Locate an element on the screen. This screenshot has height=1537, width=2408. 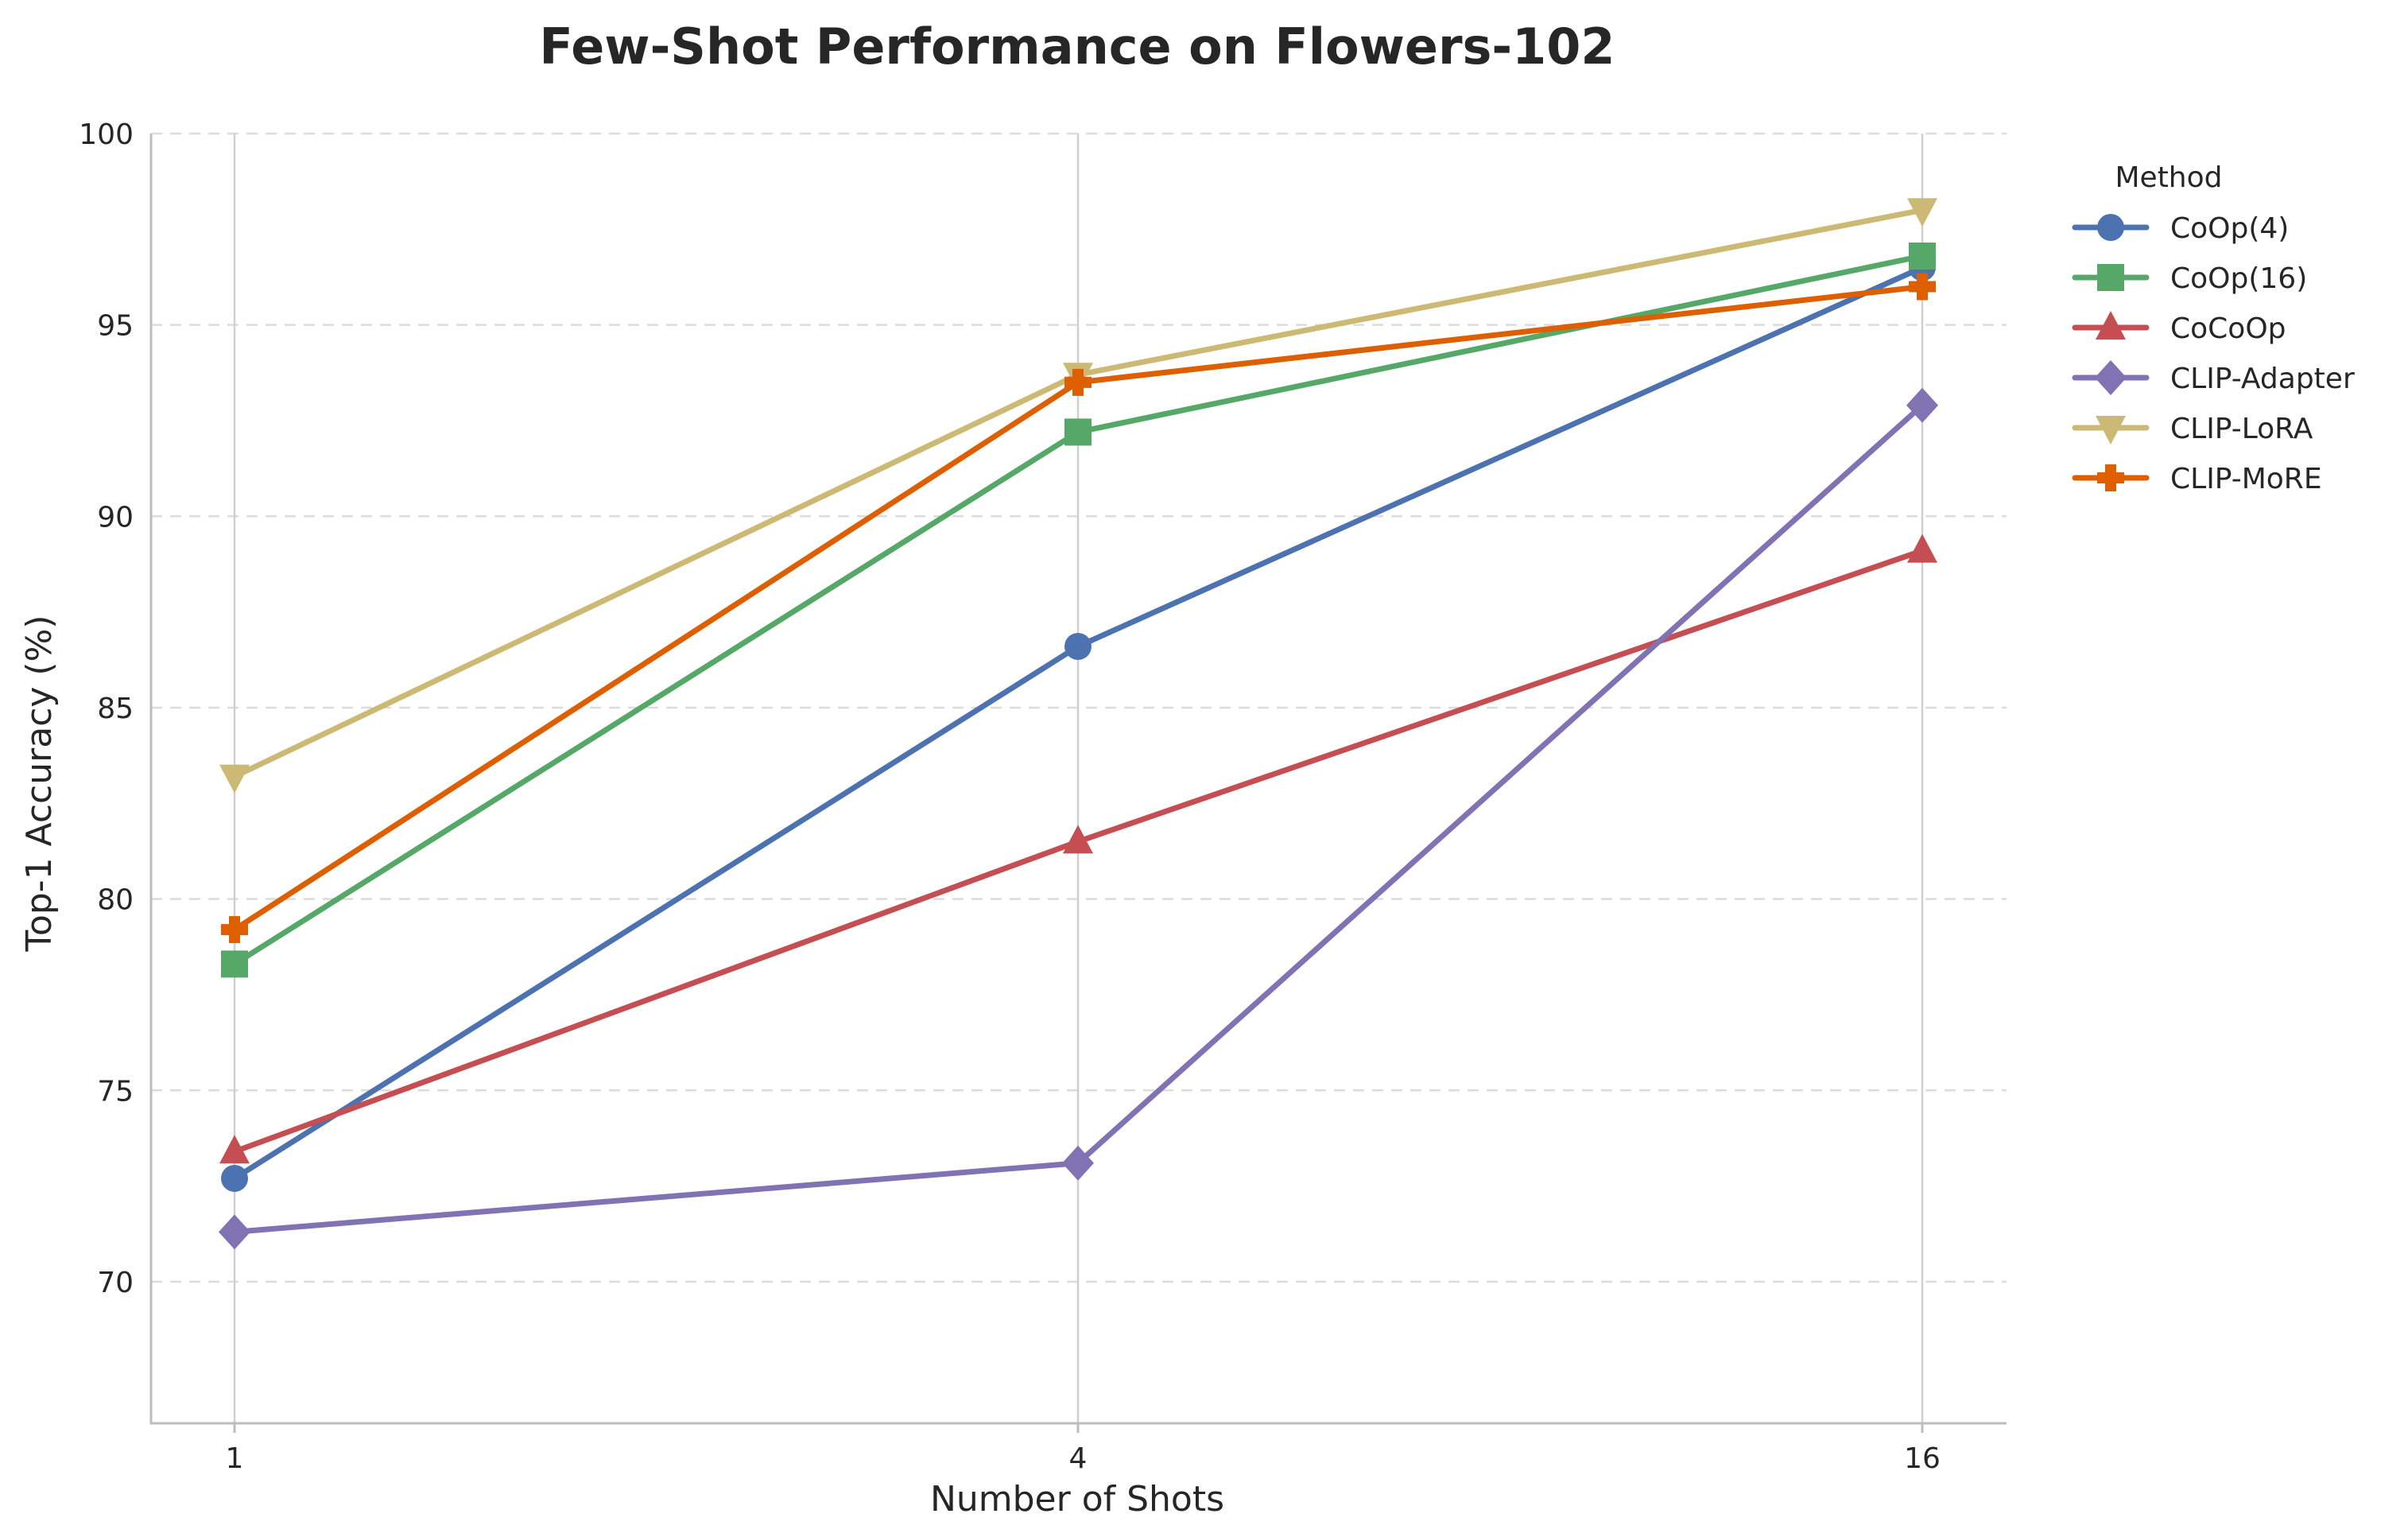
legend-label: CLIP-LoRA is located at coordinates (2241, 429).